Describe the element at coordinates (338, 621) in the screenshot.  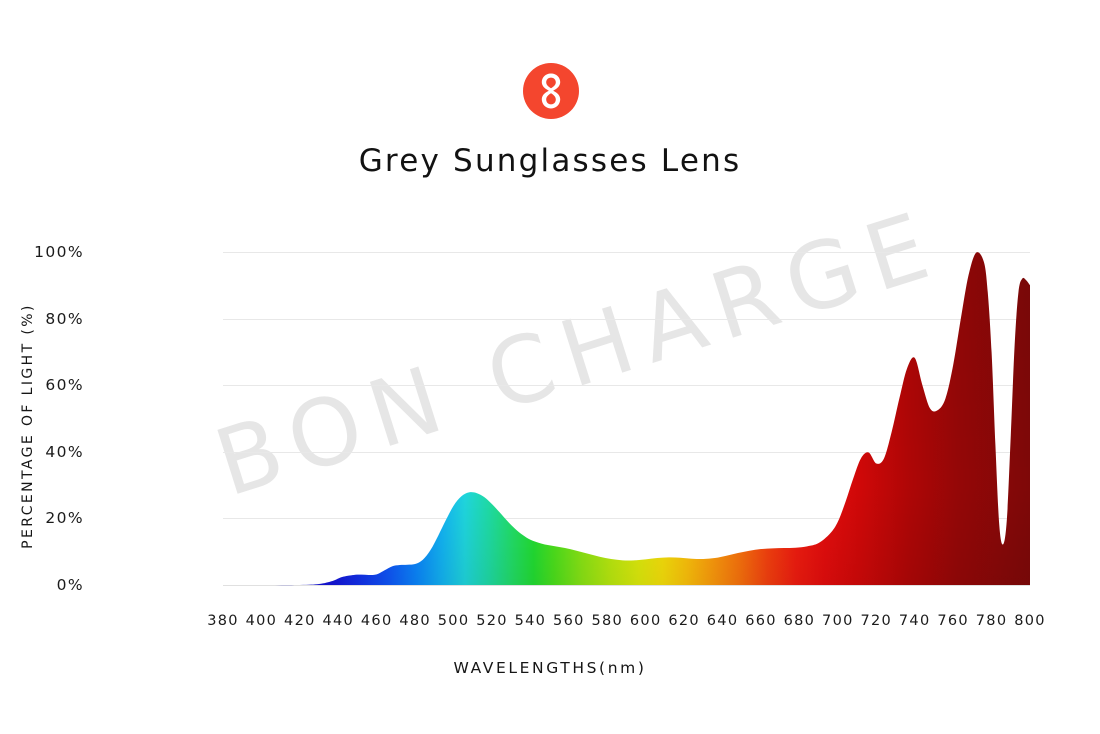
I see `x-tick-label: 440` at that location.